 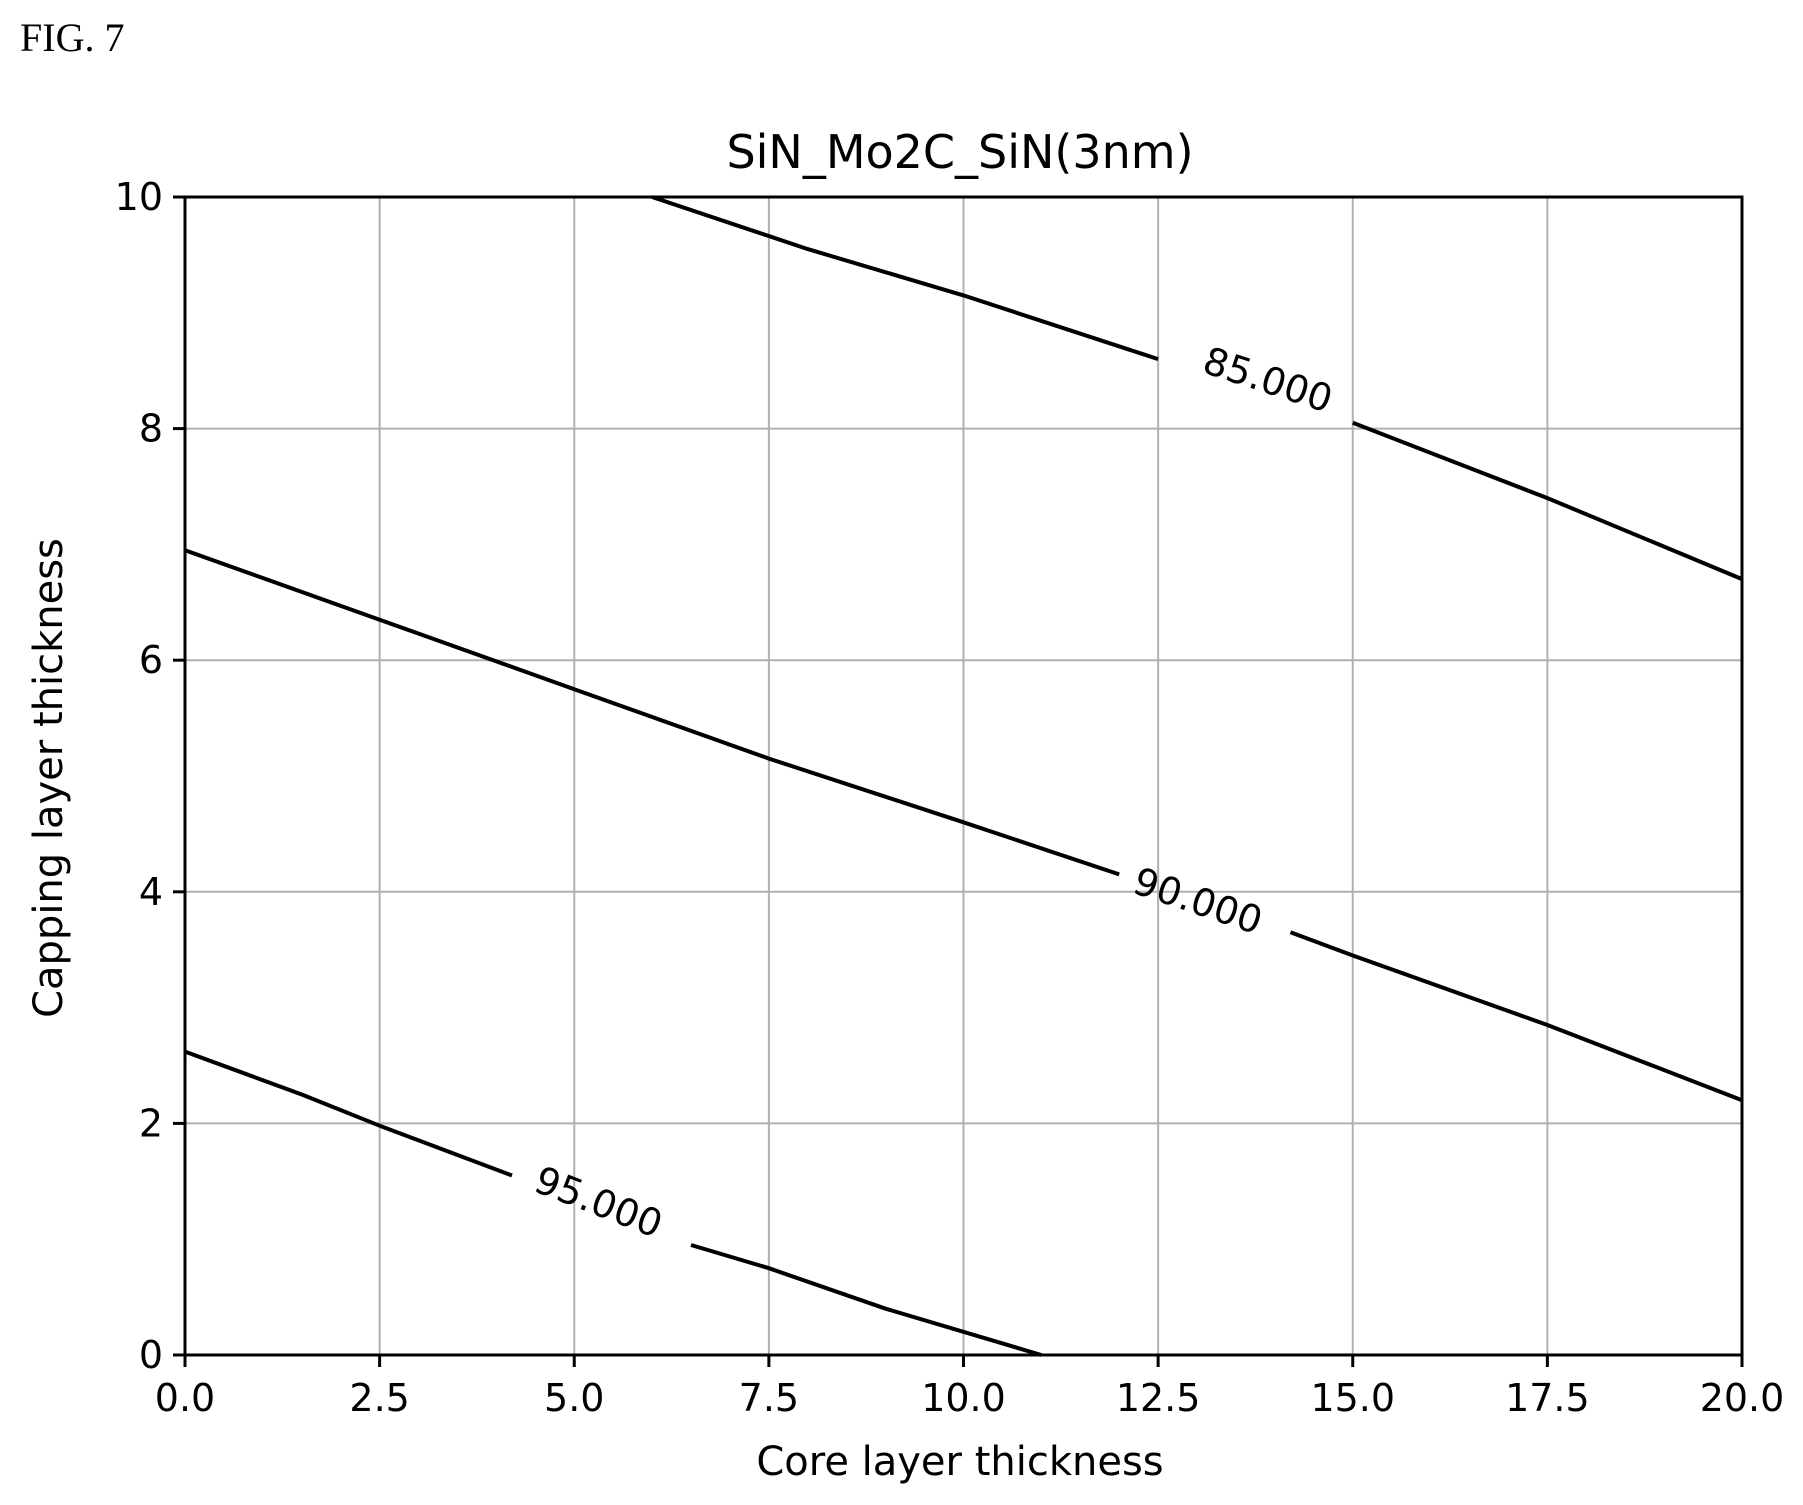 I want to click on x-tick-label: 15.0, so click(x=1352, y=1398).